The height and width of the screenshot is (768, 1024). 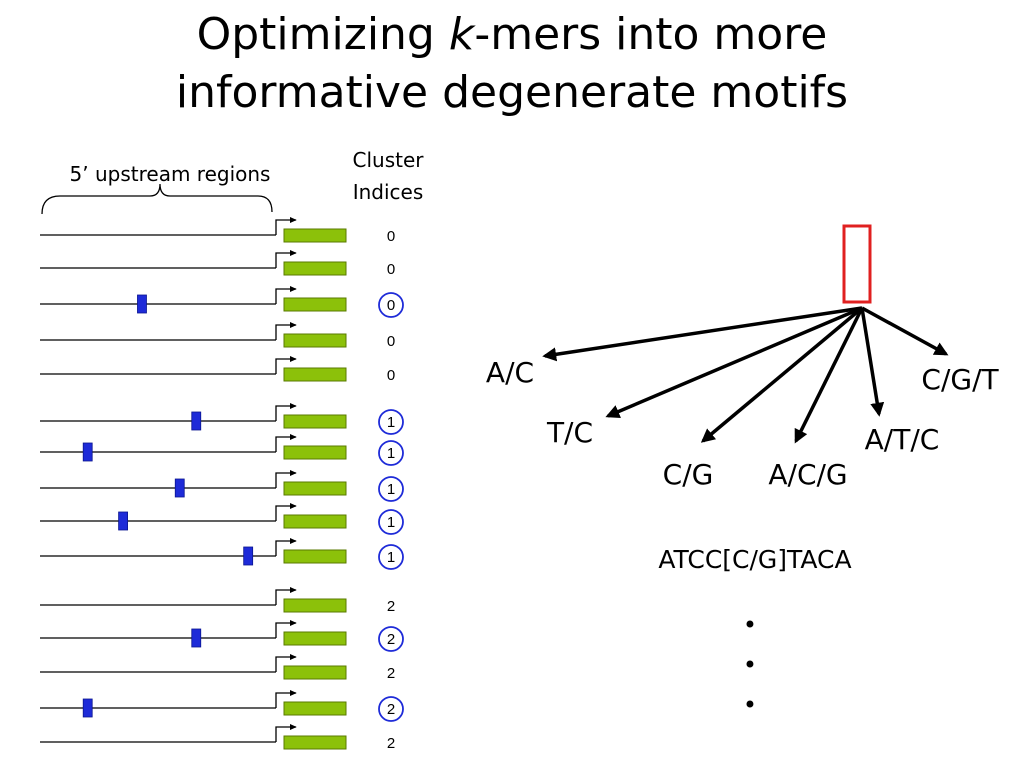 I want to click on title-k: k, so click(x=461, y=34).